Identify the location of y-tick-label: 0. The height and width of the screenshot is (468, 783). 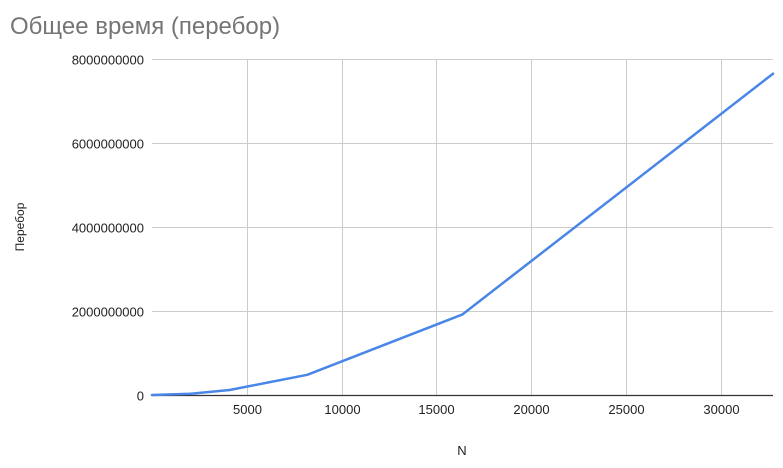
(140, 396).